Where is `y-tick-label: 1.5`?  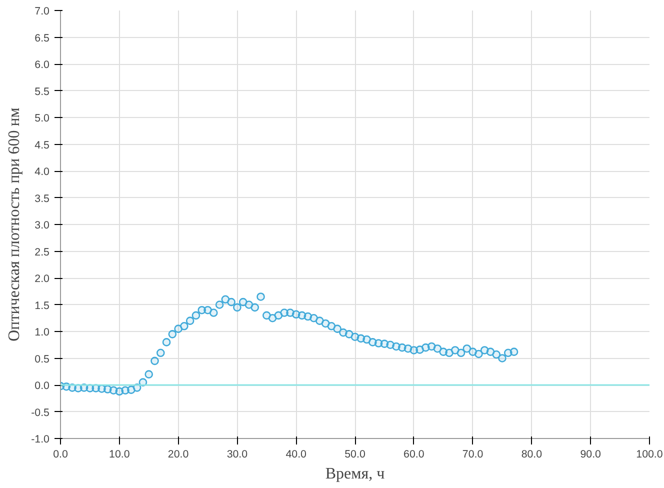 y-tick-label: 1.5 is located at coordinates (42, 306).